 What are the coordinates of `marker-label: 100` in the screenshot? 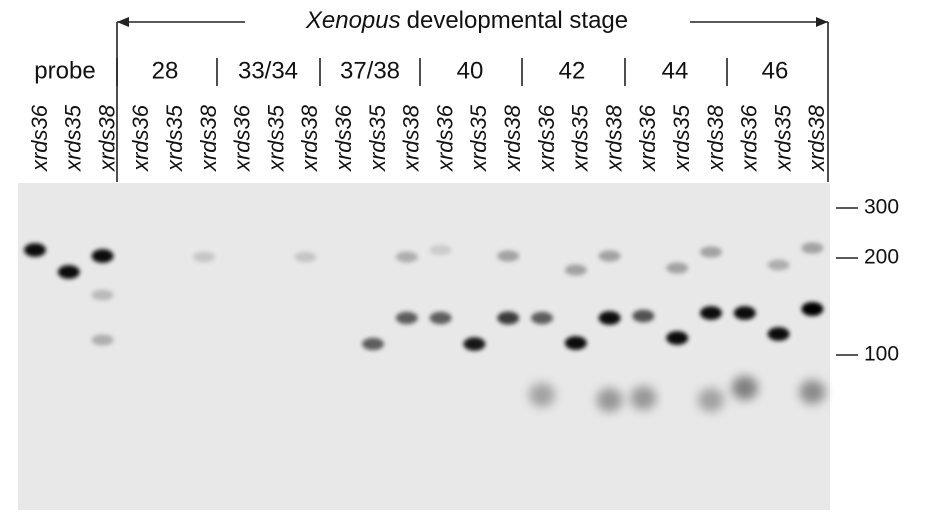 It's located at (881, 354).